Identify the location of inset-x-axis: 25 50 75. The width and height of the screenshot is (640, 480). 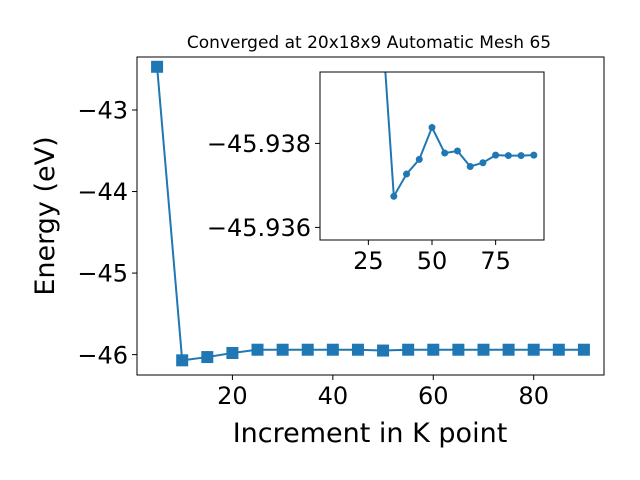
(432, 257).